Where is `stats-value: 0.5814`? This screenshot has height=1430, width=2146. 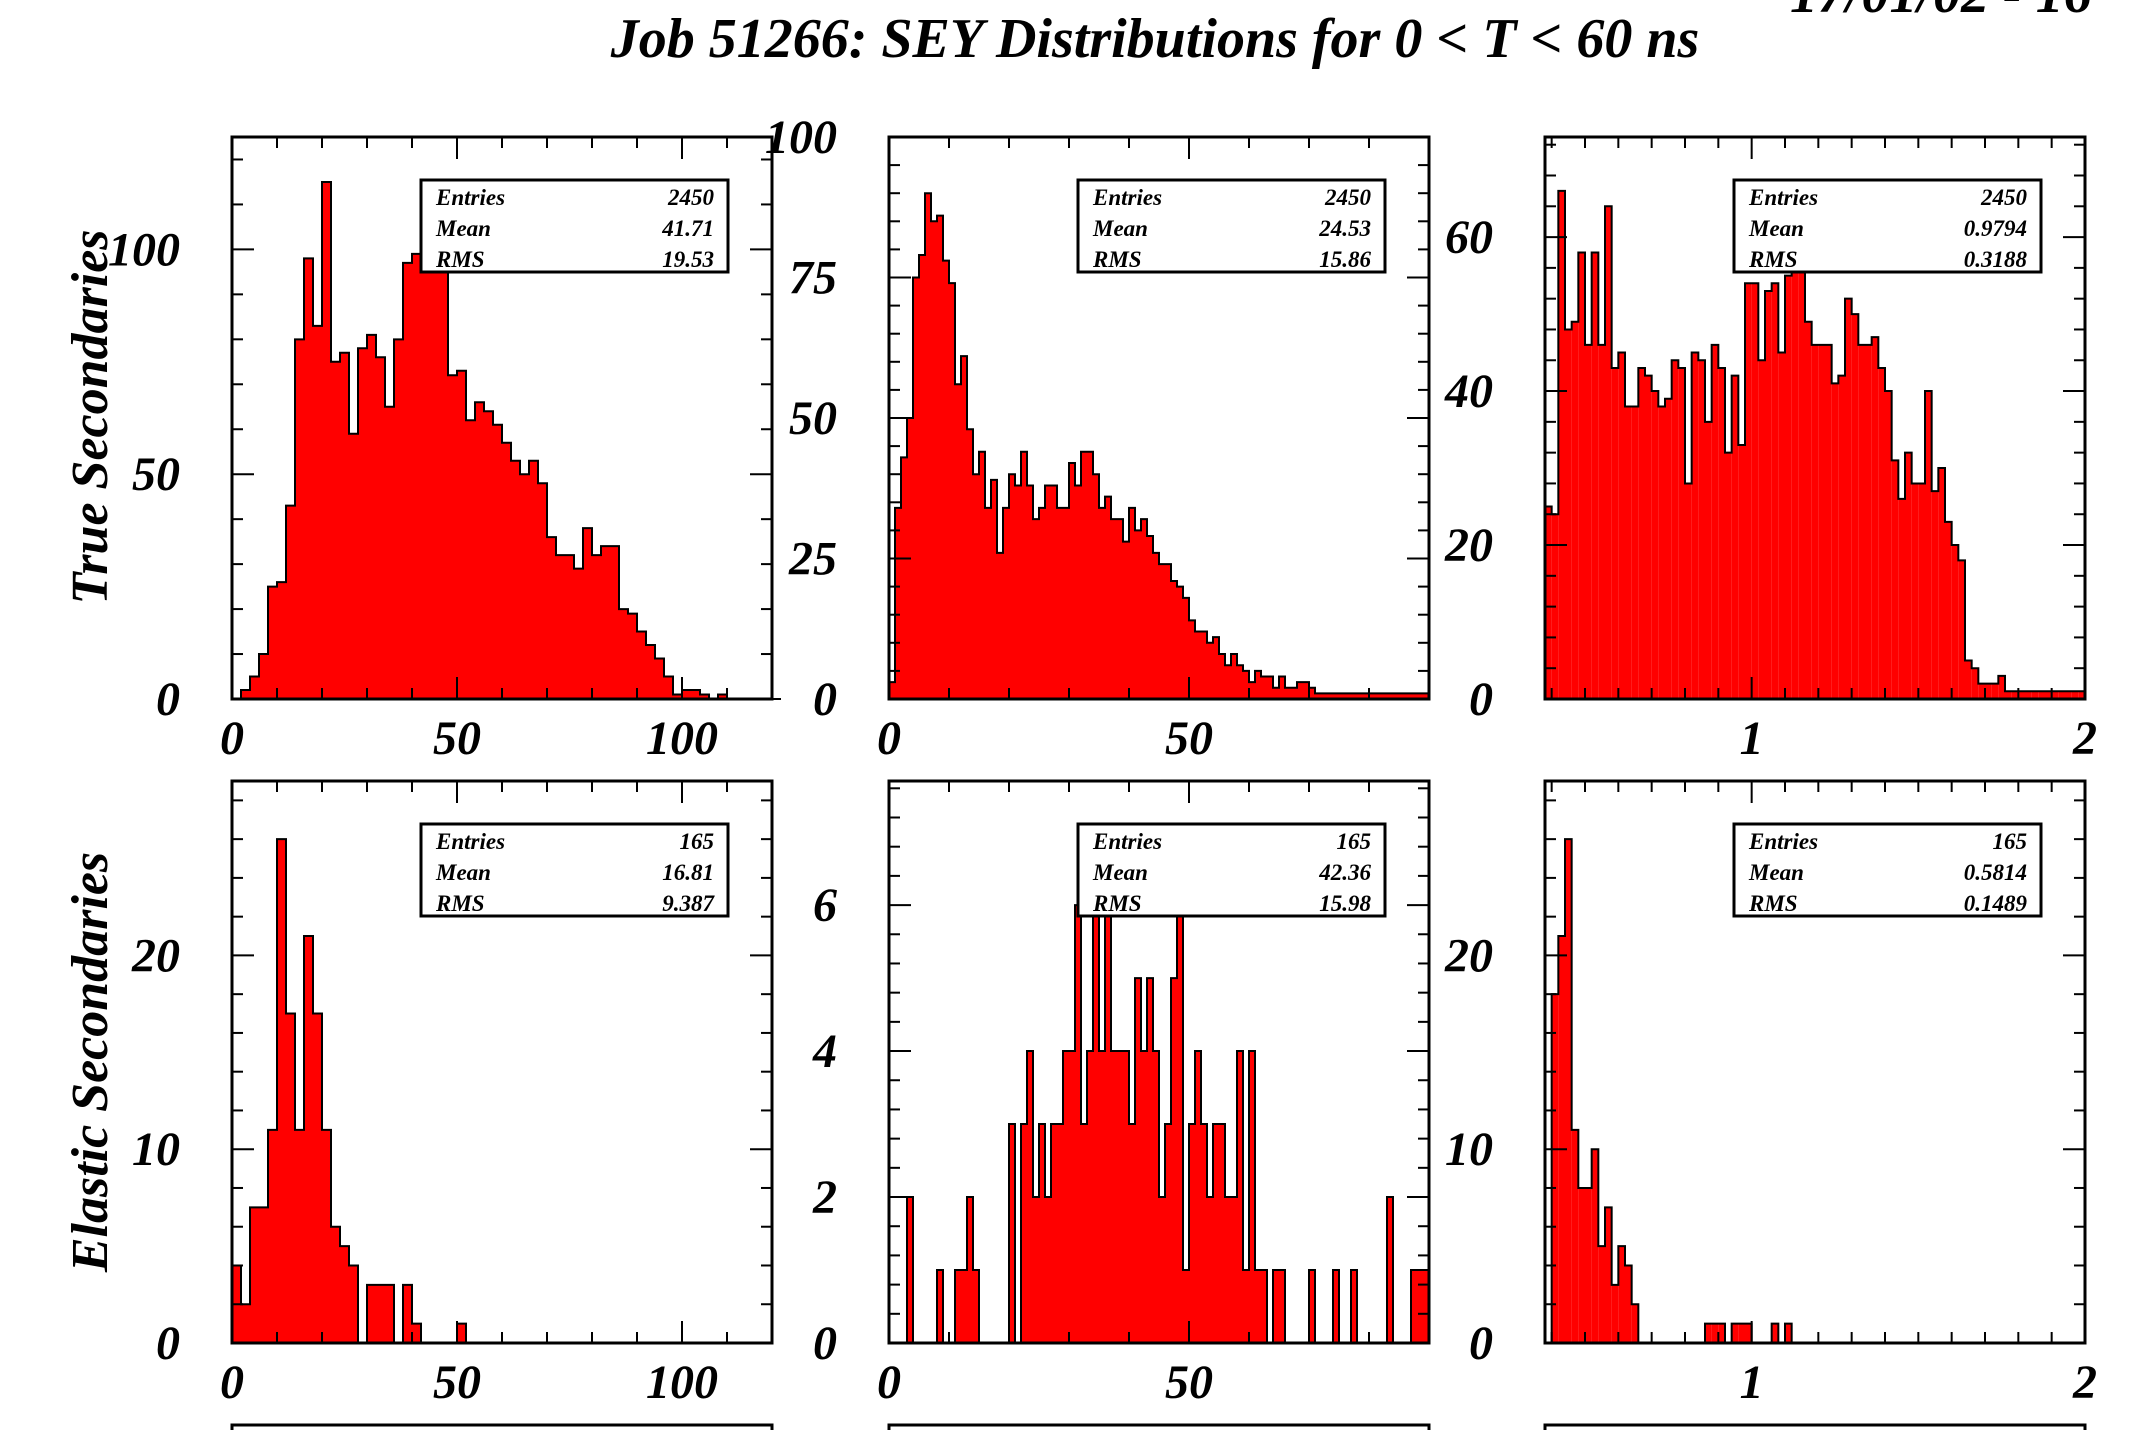
stats-value: 0.5814 is located at coordinates (1995, 872).